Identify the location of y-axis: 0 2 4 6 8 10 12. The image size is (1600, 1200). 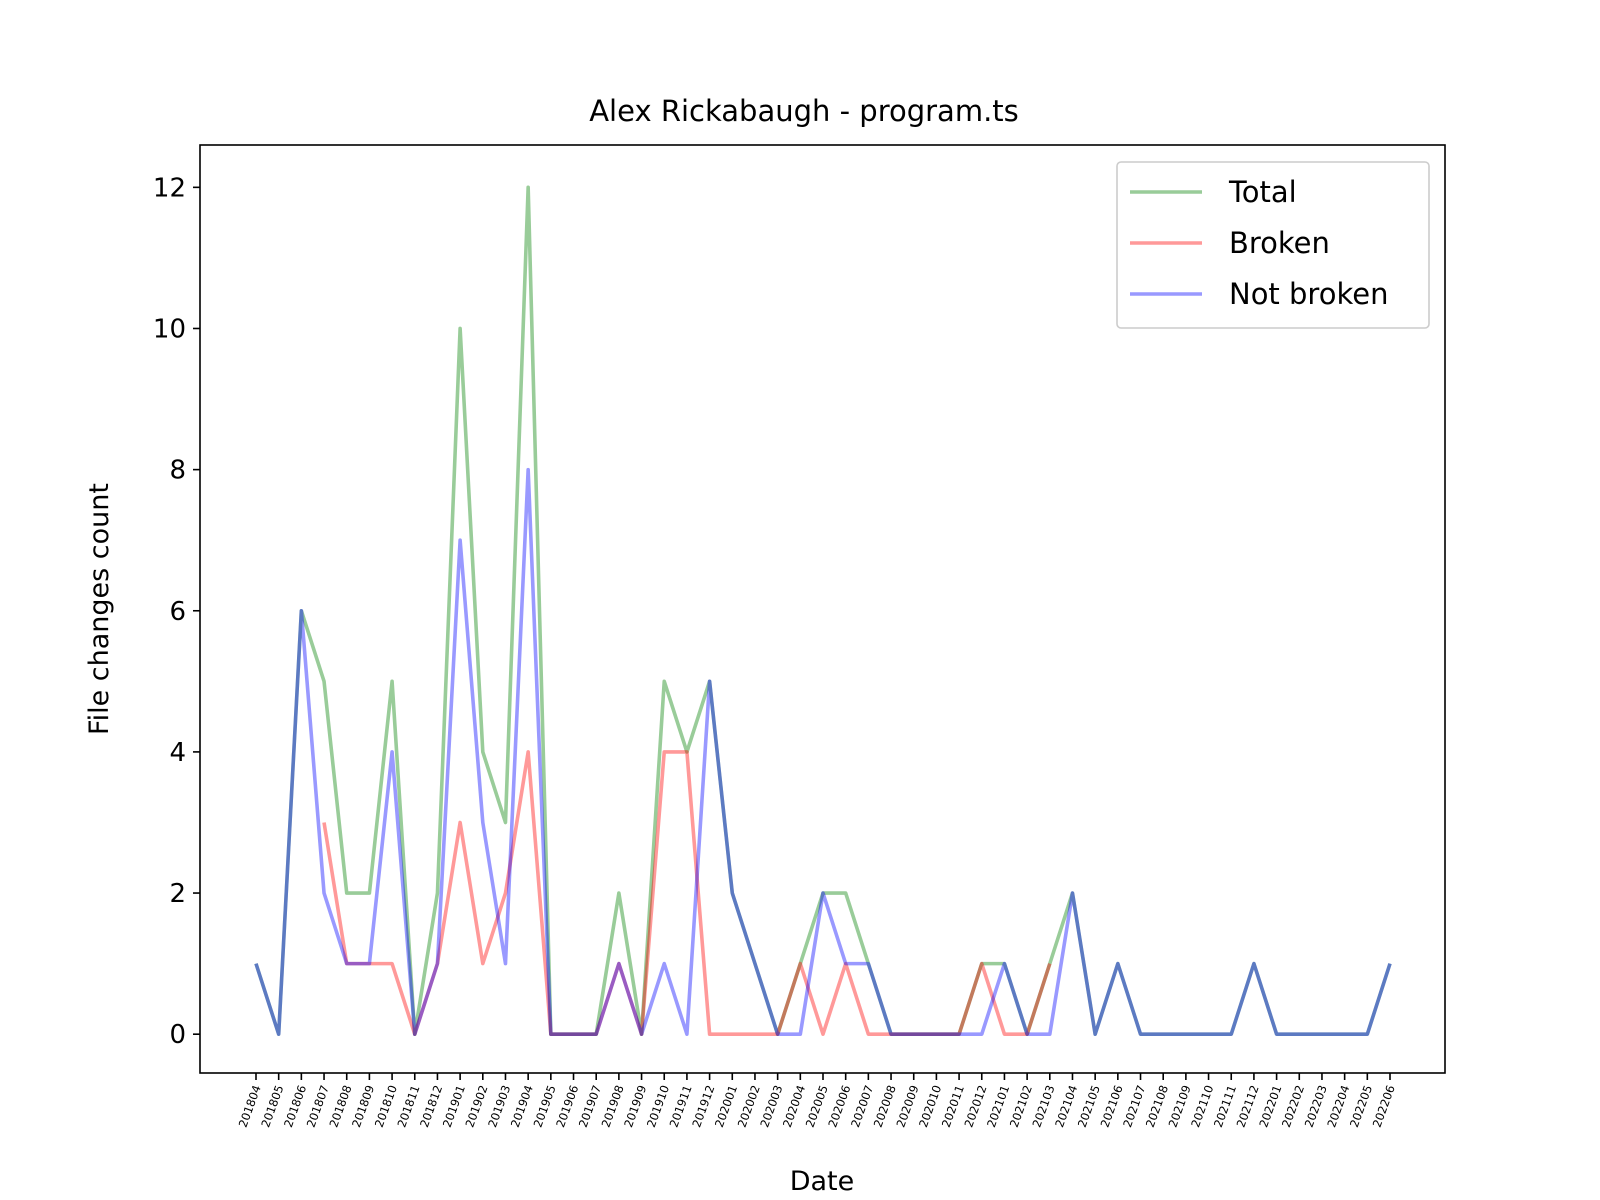
(176, 611).